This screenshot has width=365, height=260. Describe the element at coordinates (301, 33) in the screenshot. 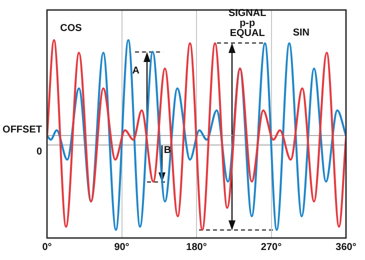

I see `series-label: SIN` at that location.